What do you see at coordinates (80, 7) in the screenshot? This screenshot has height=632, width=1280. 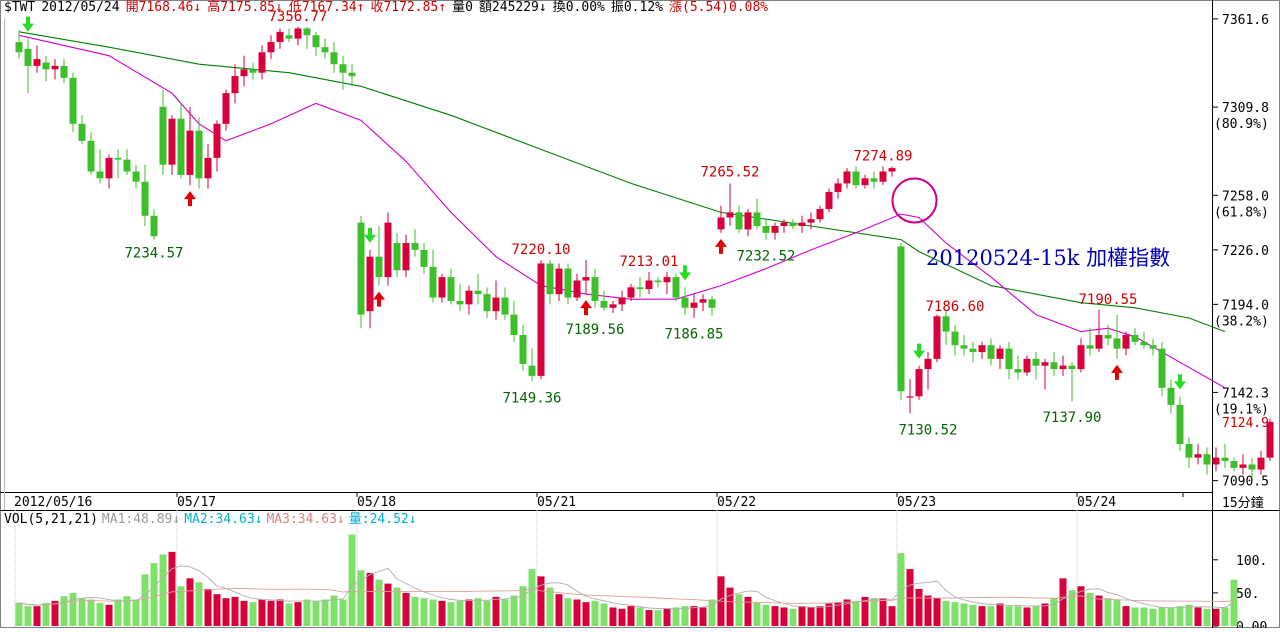 I see `date-label: 2012/05/24` at bounding box center [80, 7].